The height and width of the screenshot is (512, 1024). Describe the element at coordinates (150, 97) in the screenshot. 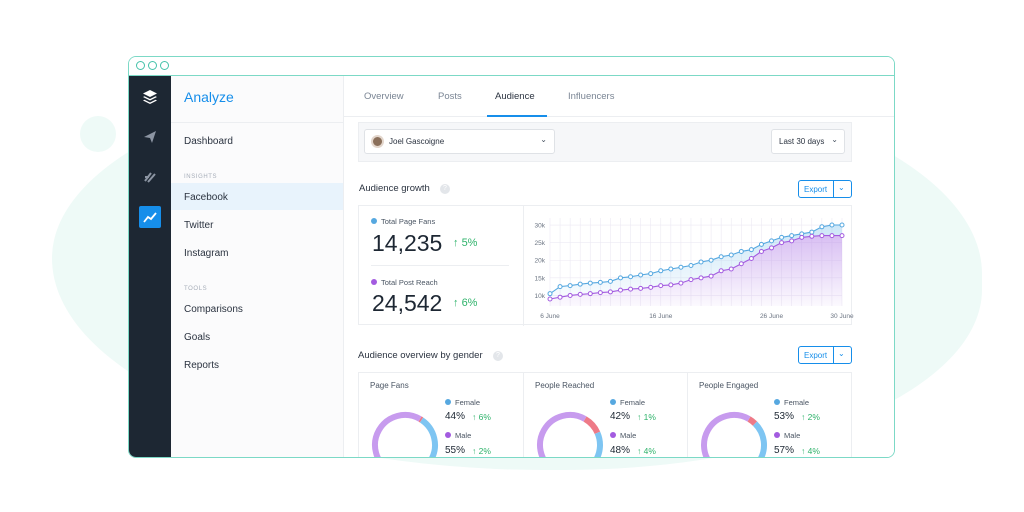

I see `buffer-logo-icon` at that location.